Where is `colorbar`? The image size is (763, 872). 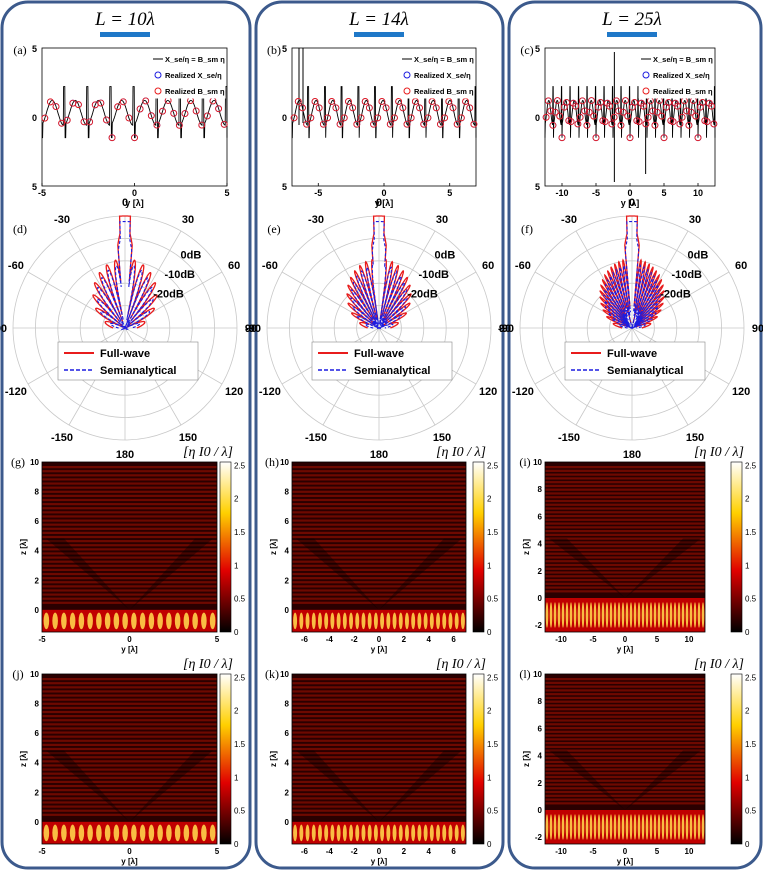
colorbar is located at coordinates (478, 759).